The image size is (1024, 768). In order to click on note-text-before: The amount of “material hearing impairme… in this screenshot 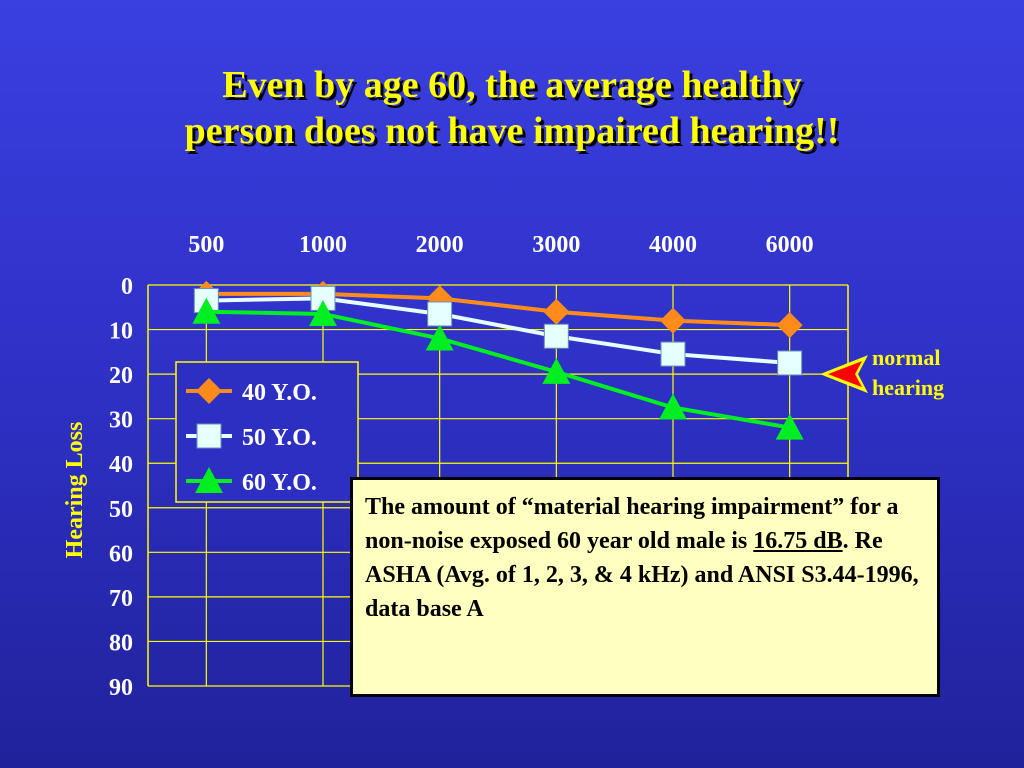, I will do `click(632, 524)`.